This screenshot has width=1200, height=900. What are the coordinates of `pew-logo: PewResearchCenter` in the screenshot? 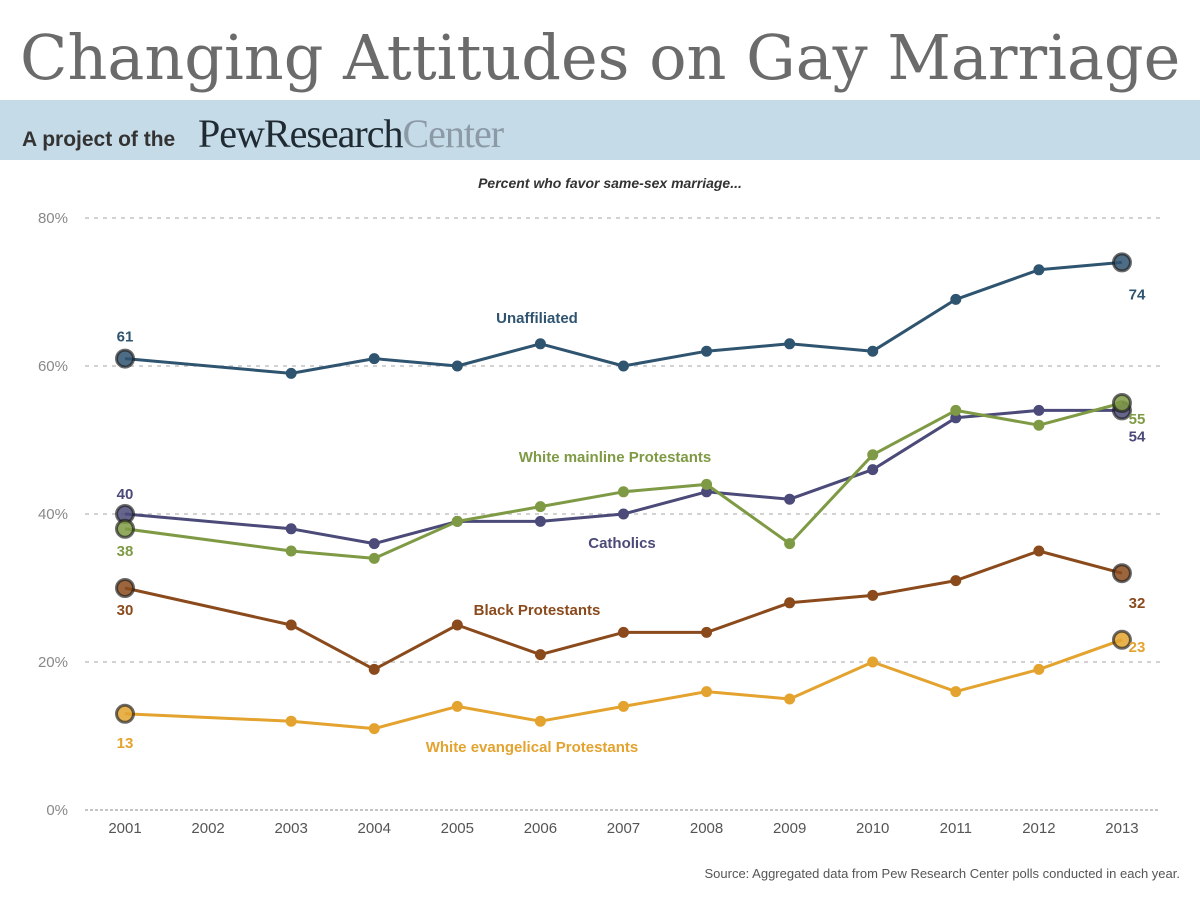 It's located at (351, 133).